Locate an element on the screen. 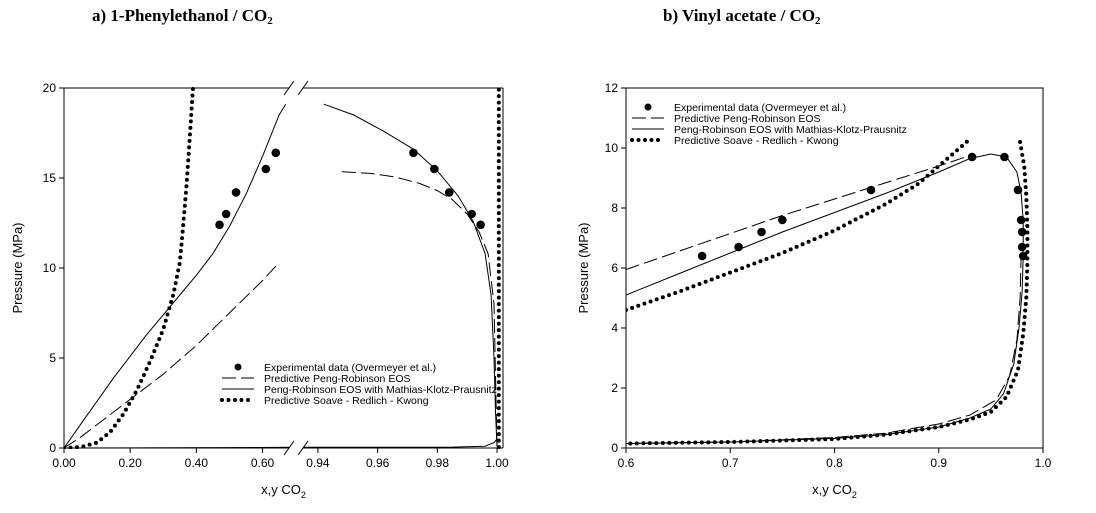 This screenshot has height=513, width=1096. chart-a-x-axis-label-subscript: 2 is located at coordinates (303, 495).